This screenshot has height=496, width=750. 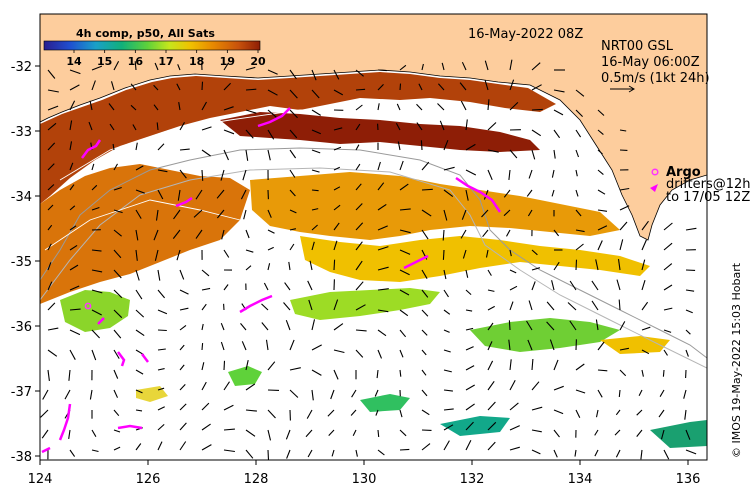 What do you see at coordinates (708, 197) in the screenshot?
I see `drifter-legend-line2: to 17/05 12Z` at bounding box center [708, 197].